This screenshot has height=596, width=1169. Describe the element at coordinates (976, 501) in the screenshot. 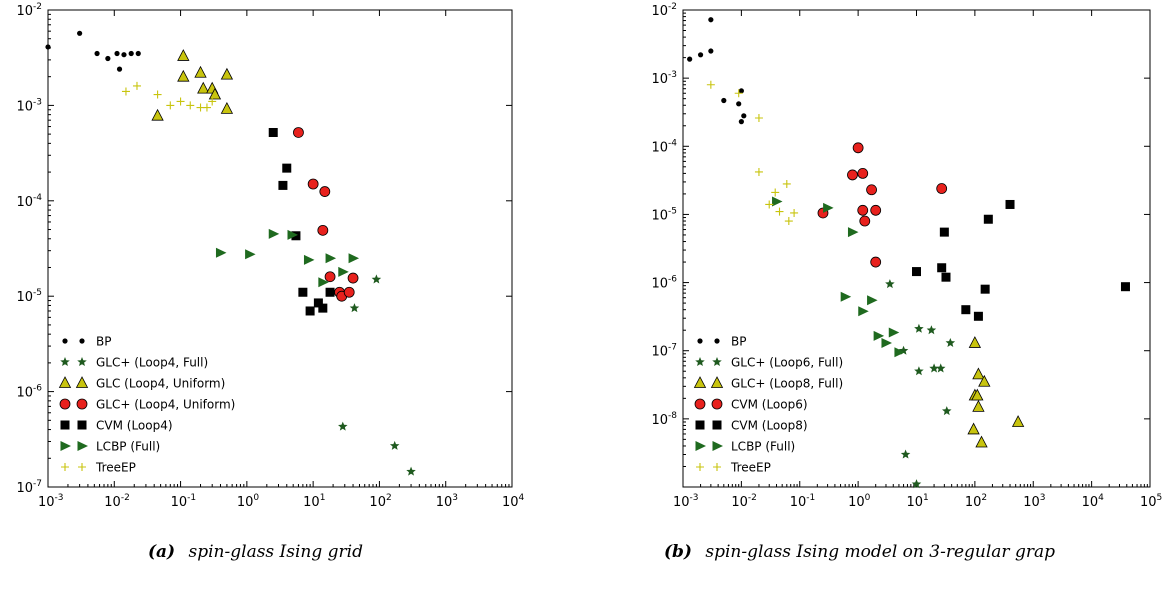

I see `x-tick-label: 10²` at that location.